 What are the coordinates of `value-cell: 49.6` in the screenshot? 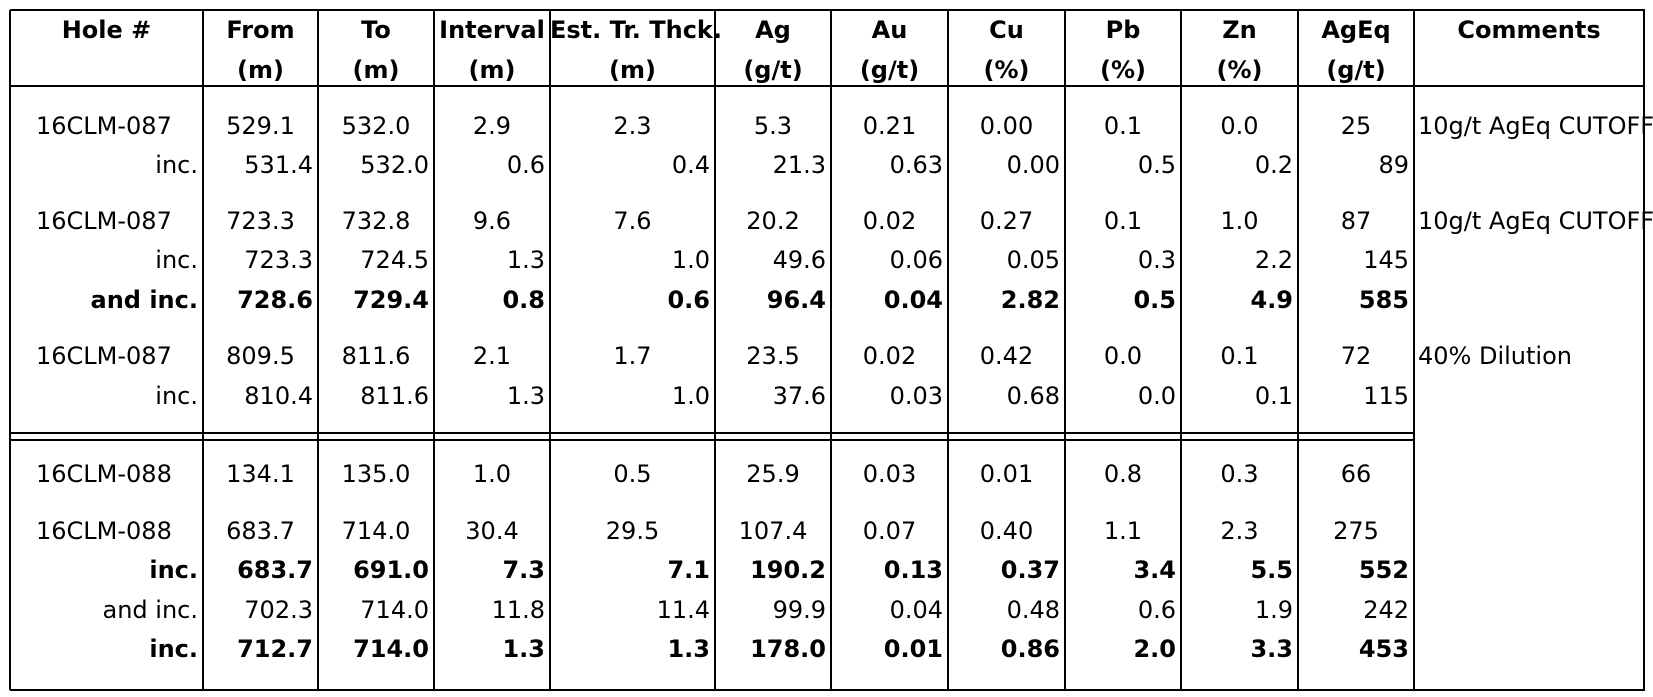 It's located at (799, 260).